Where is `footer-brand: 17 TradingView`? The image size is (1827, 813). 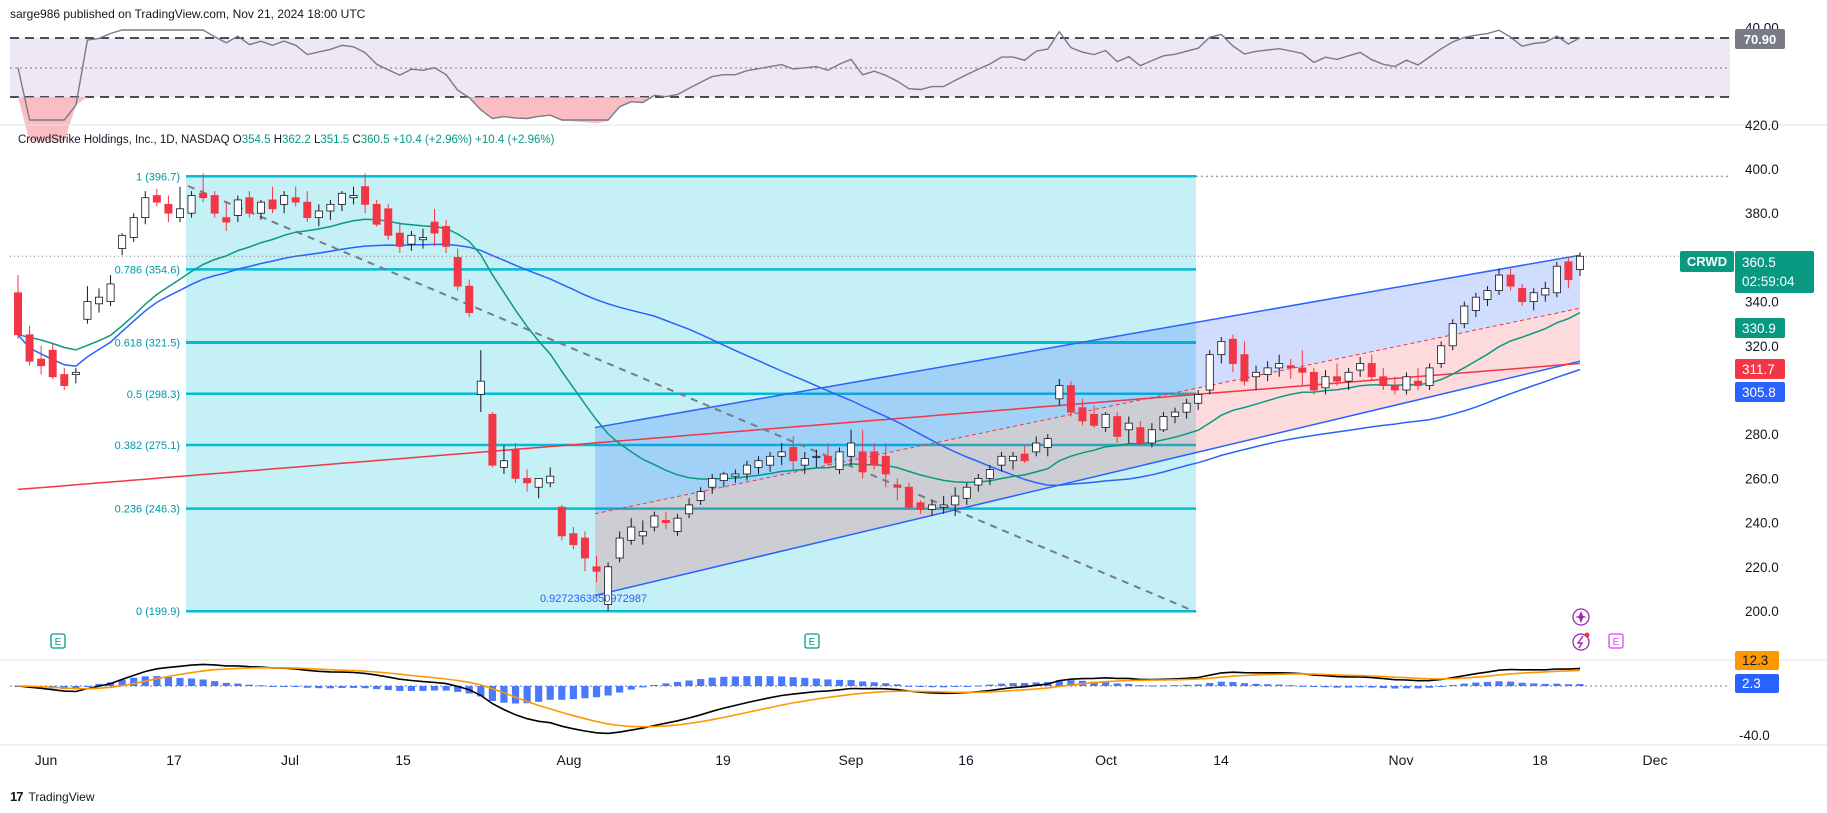
footer-brand: 17 TradingView is located at coordinates (52, 796).